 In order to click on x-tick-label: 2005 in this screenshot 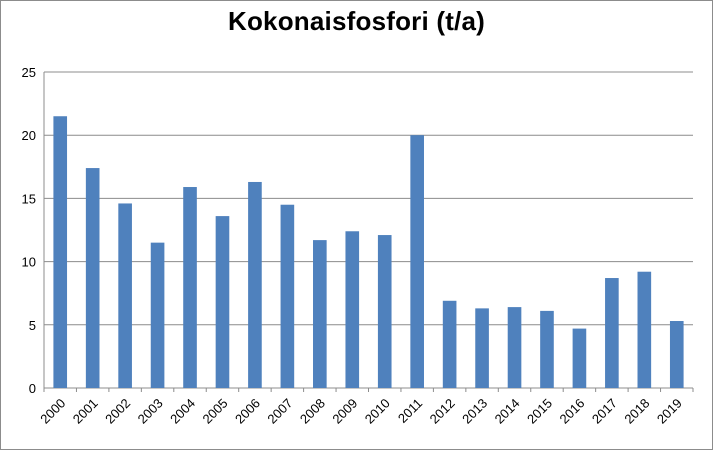, I will do `click(215, 411)`.